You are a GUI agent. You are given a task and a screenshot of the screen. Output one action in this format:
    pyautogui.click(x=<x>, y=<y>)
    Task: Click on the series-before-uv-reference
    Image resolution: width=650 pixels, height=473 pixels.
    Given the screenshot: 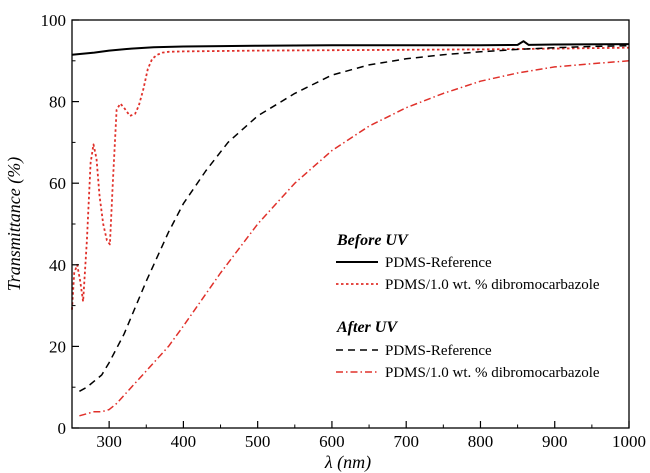 What is the action you would take?
    pyautogui.click(x=350, y=48)
    